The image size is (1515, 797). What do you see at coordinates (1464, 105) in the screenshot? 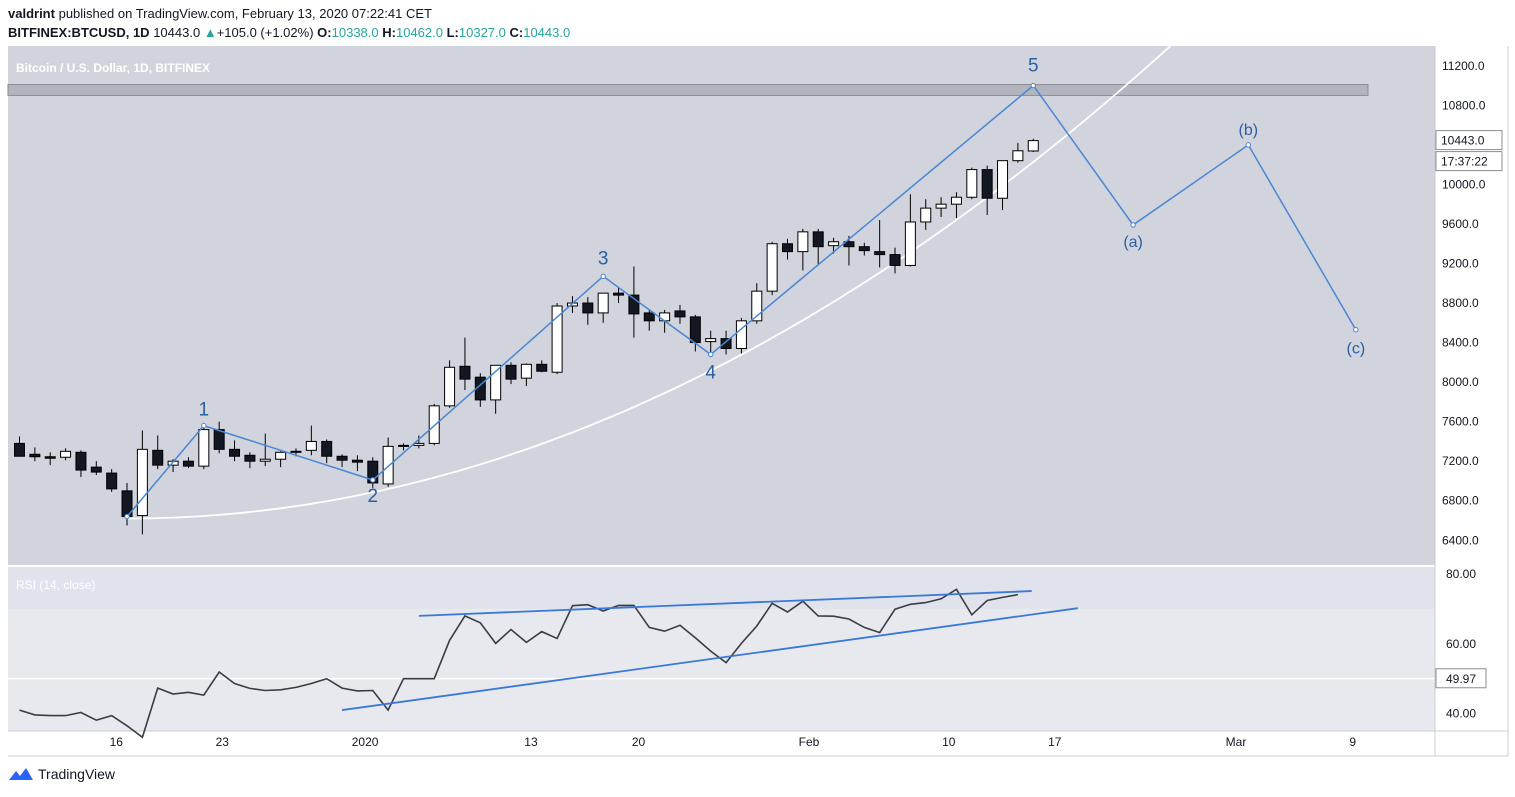
I see `price-tick-label: 10800.0` at bounding box center [1464, 105].